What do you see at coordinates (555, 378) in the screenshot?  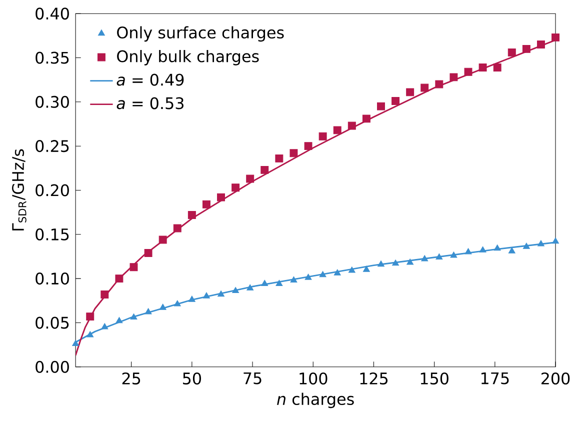 I see `x-tick-label: 200` at bounding box center [555, 378].